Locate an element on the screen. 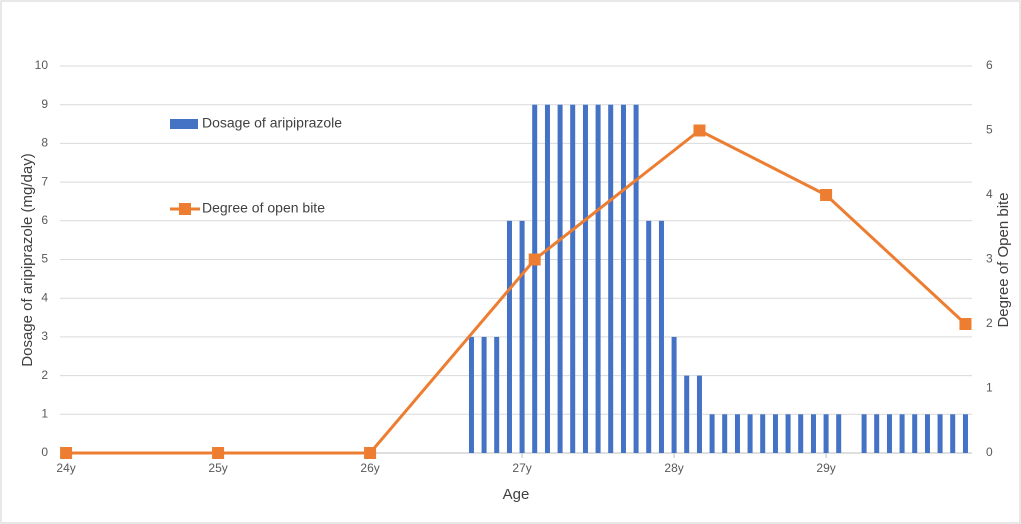  x-axis-title: Age is located at coordinates (516, 494).